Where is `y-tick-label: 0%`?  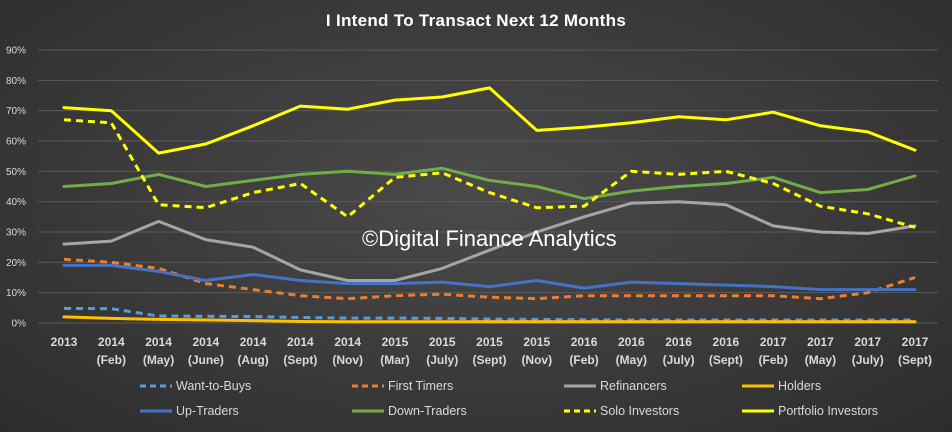
y-tick-label: 0% is located at coordinates (19, 324).